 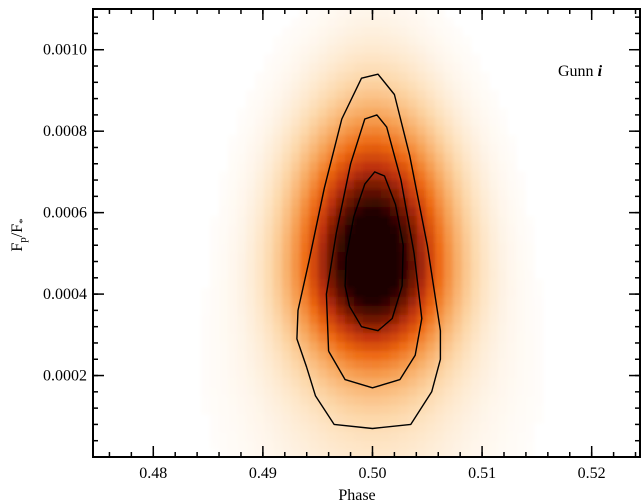 I want to click on x-tick-label: 0.52, so click(x=592, y=473).